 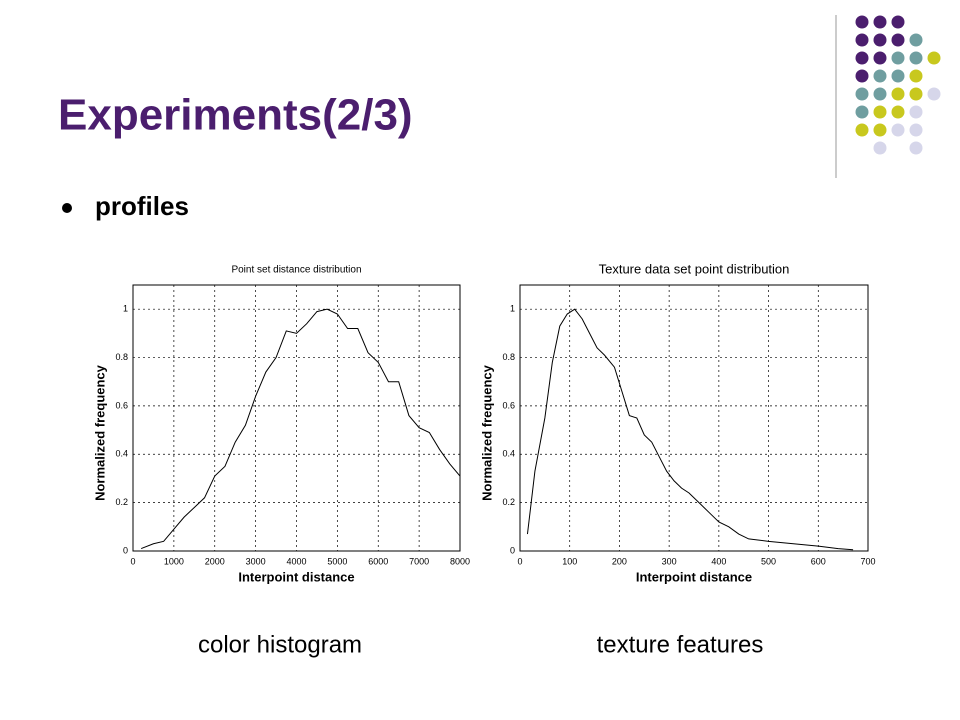 I want to click on decoration, so click(x=898, y=85).